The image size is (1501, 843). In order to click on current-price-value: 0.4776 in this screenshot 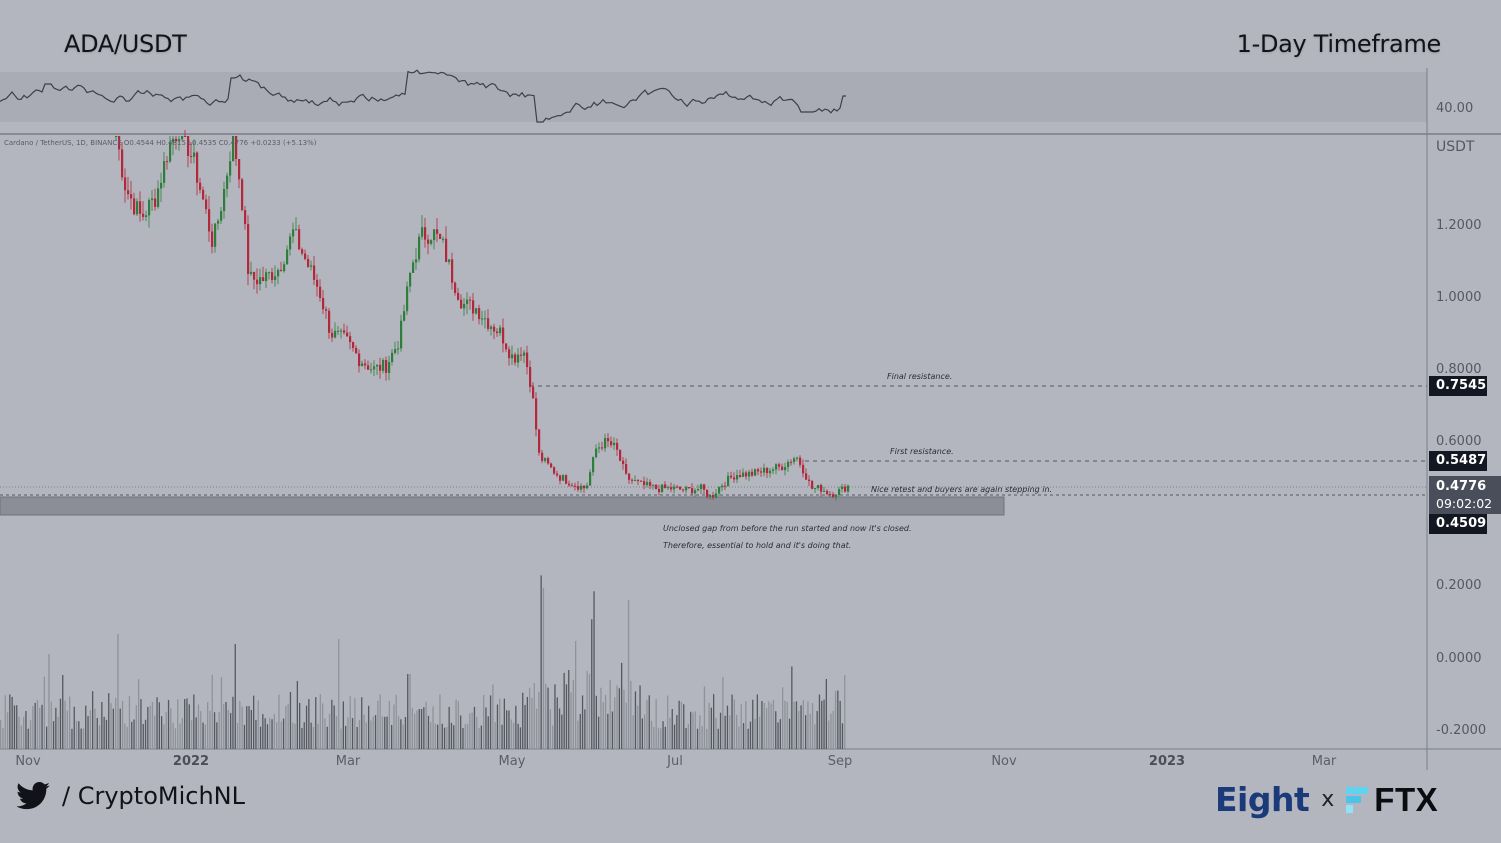, I will do `click(1461, 486)`.